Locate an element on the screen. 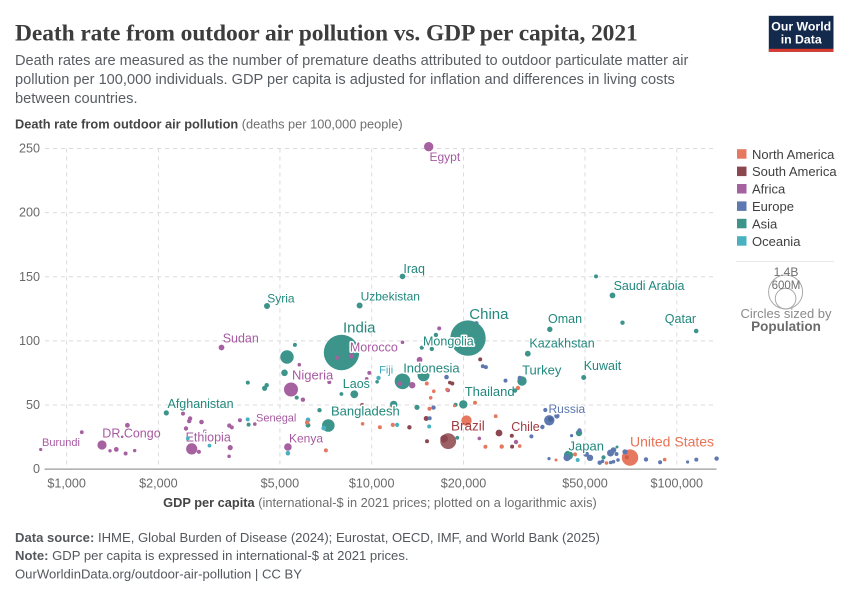 The width and height of the screenshot is (850, 605). svg-text: 50 is located at coordinates (33, 405).